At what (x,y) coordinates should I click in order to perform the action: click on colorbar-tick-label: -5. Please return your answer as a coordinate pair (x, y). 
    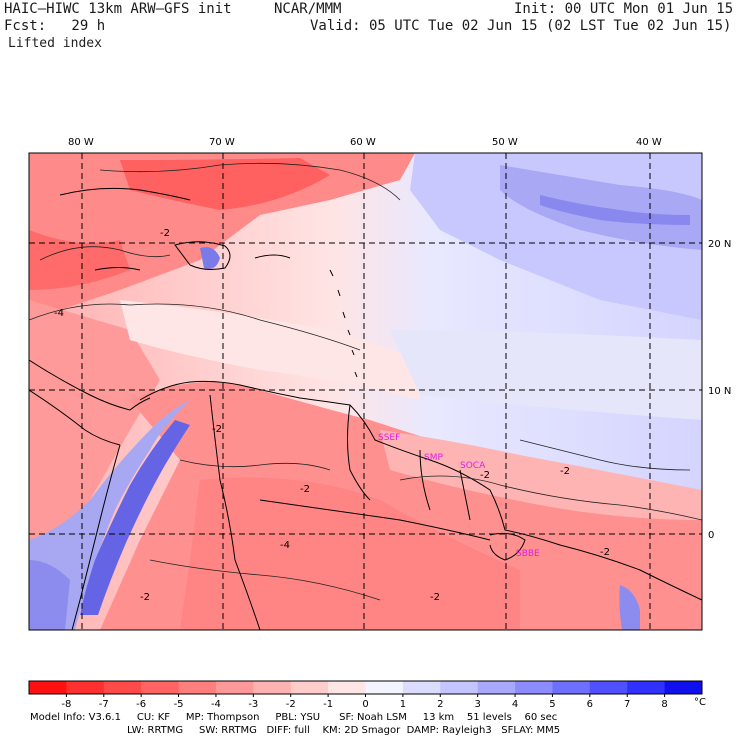
    Looking at the image, I should click on (179, 704).